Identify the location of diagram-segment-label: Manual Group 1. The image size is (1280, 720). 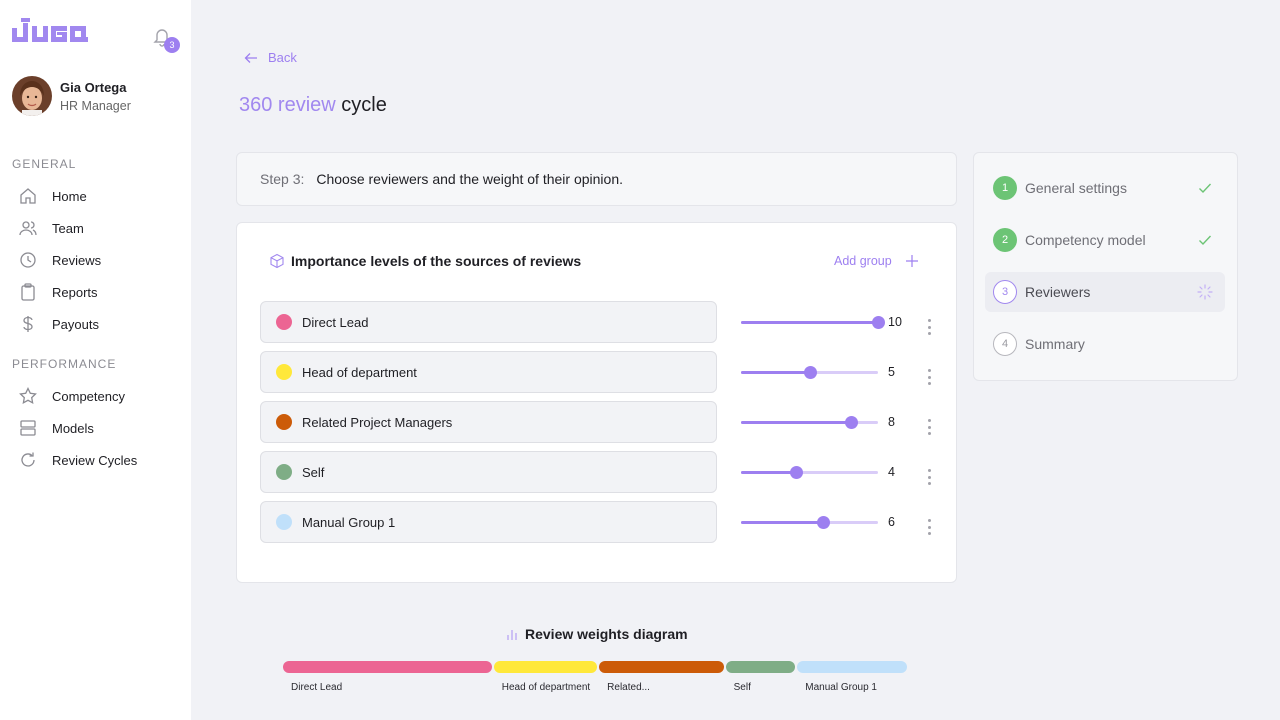
(841, 687).